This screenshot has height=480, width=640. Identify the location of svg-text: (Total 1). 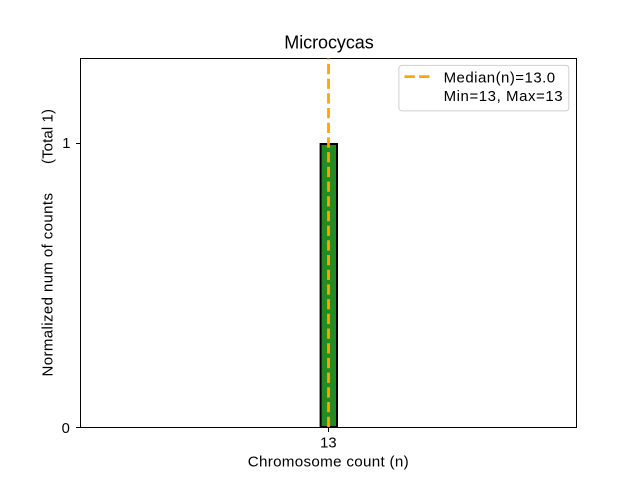
(48, 136).